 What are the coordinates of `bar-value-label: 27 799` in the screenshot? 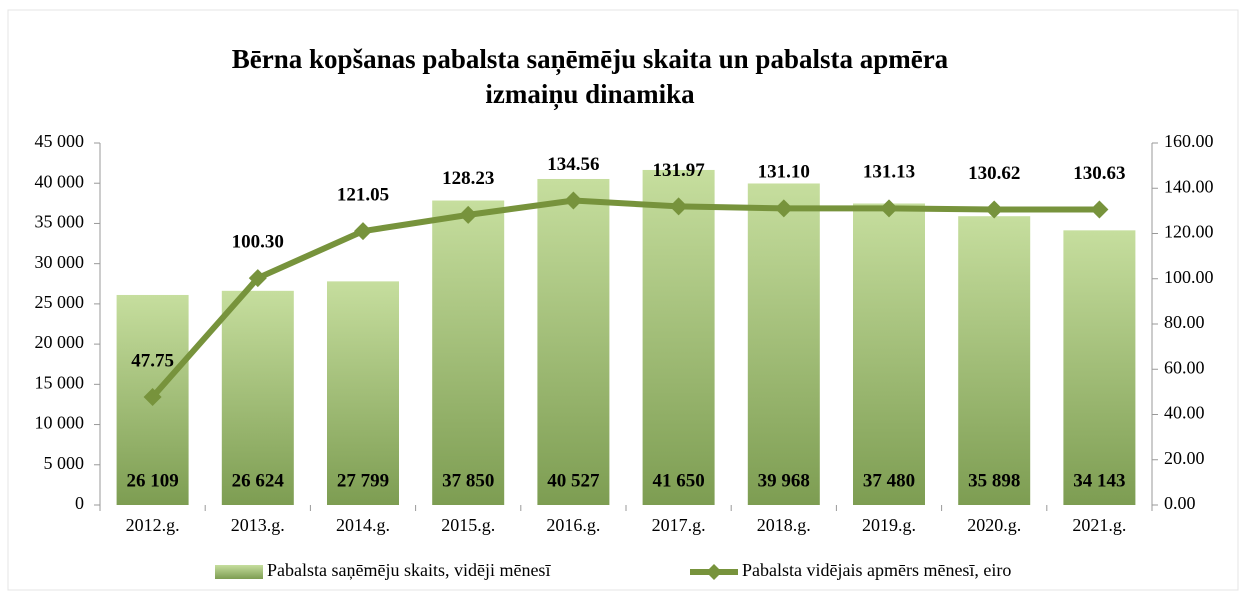 It's located at (363, 480).